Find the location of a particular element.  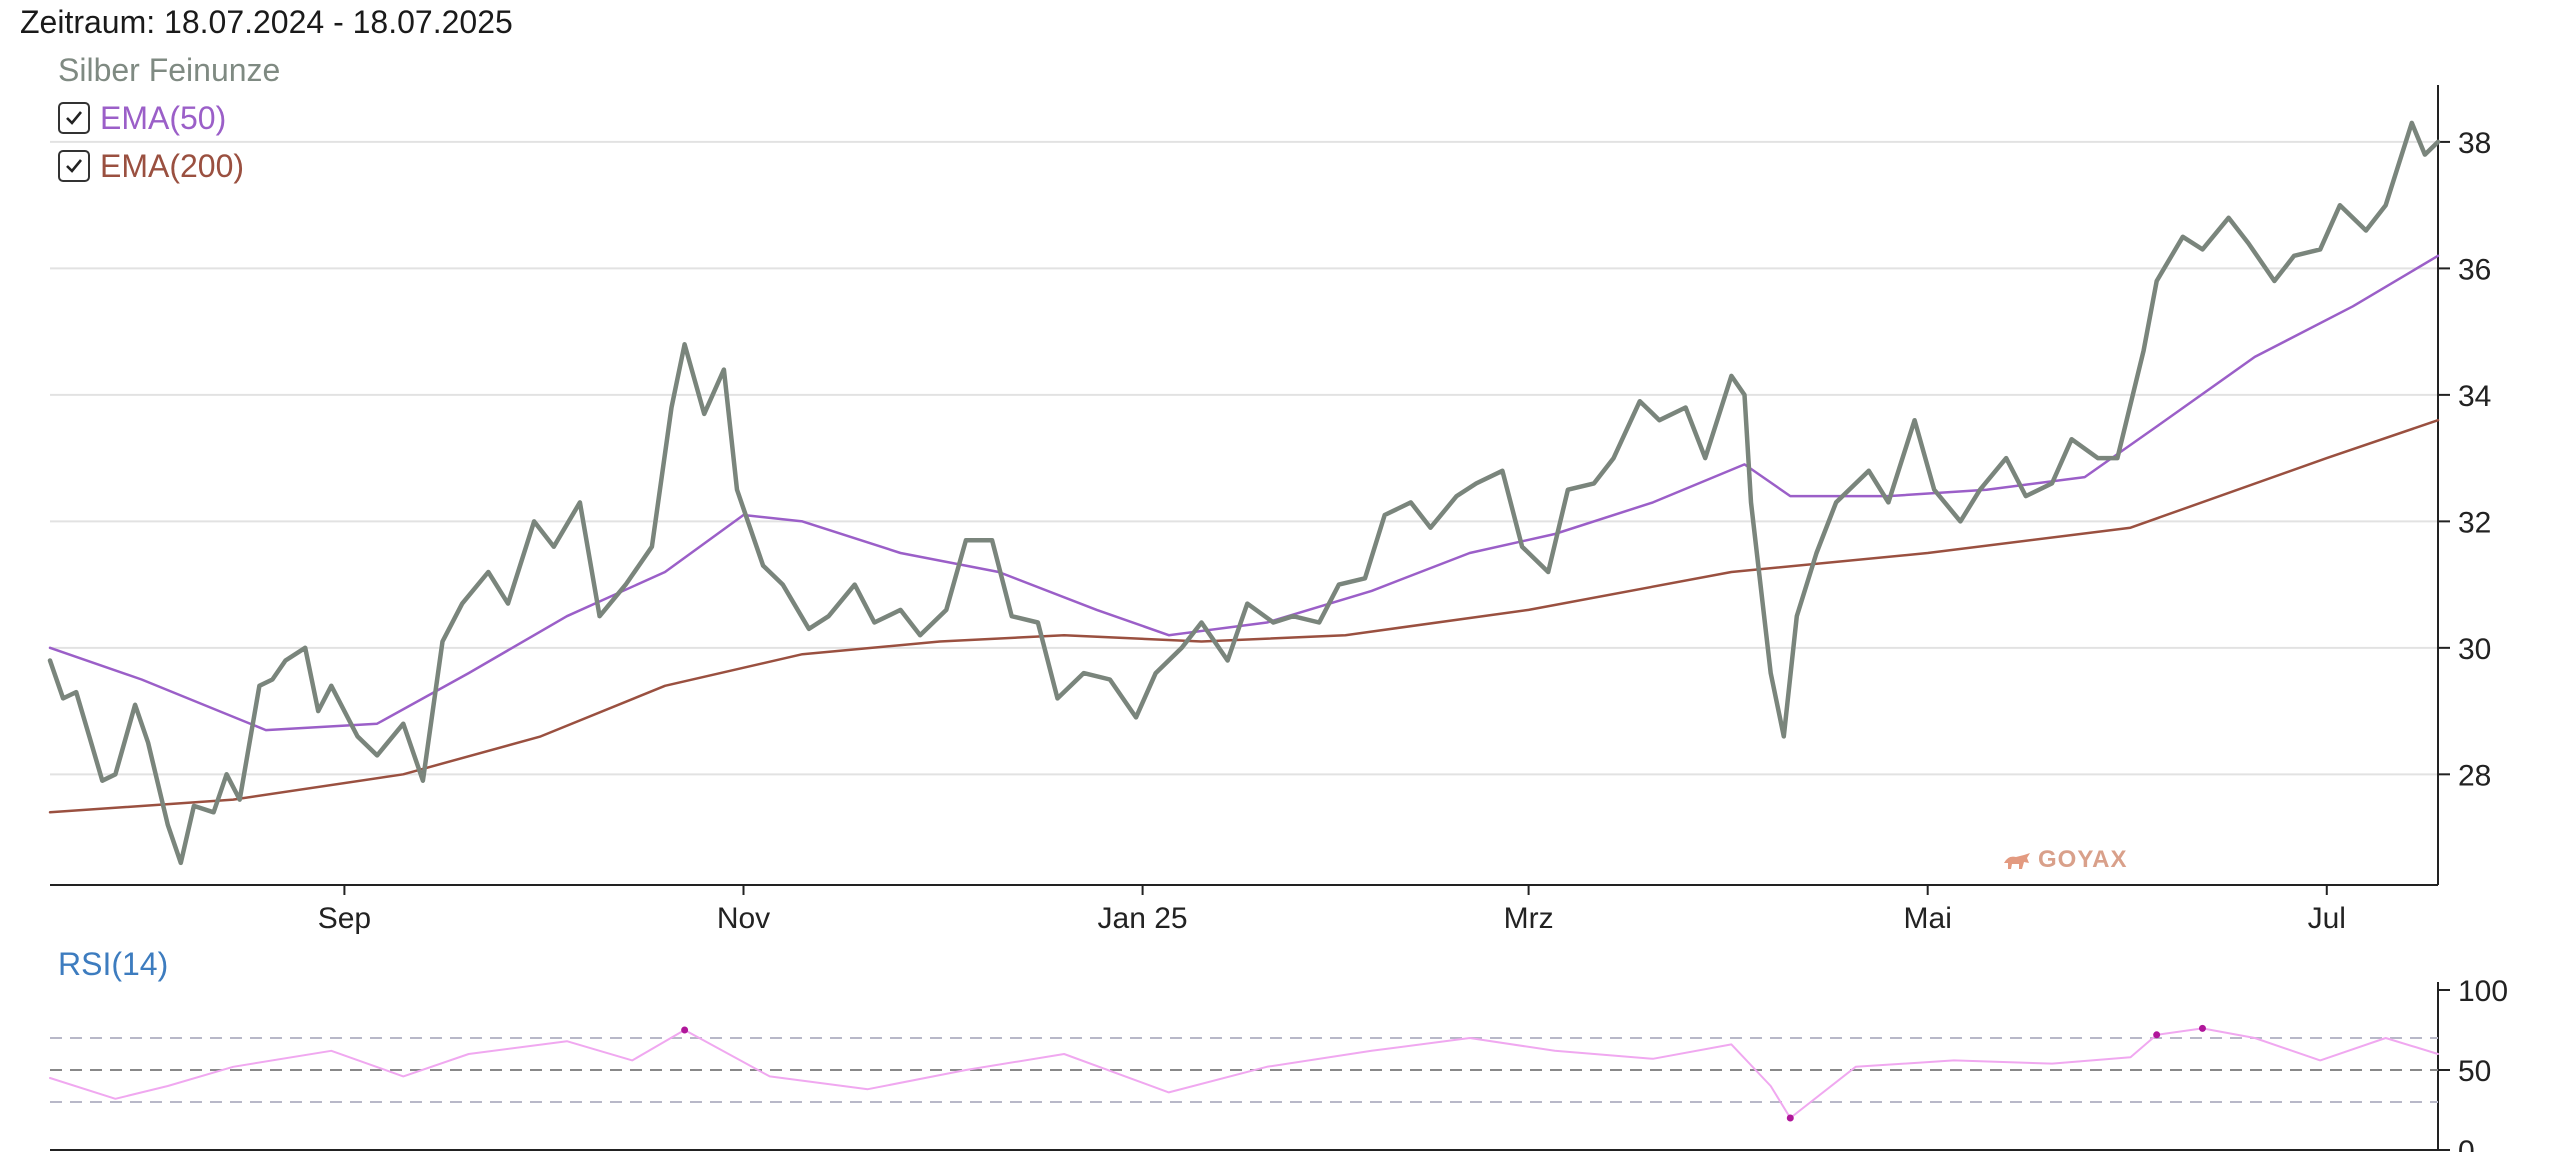

legend-toggle-ema50: EMA(50) is located at coordinates (142, 118).